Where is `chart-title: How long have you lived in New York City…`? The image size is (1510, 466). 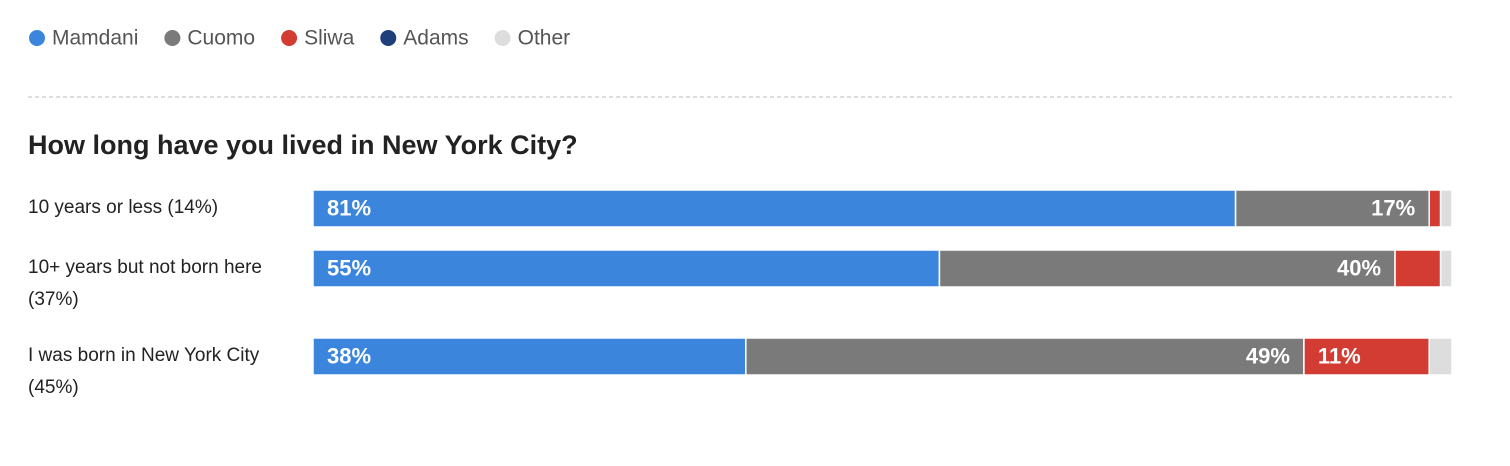
chart-title: How long have you lived in New York City… is located at coordinates (303, 145).